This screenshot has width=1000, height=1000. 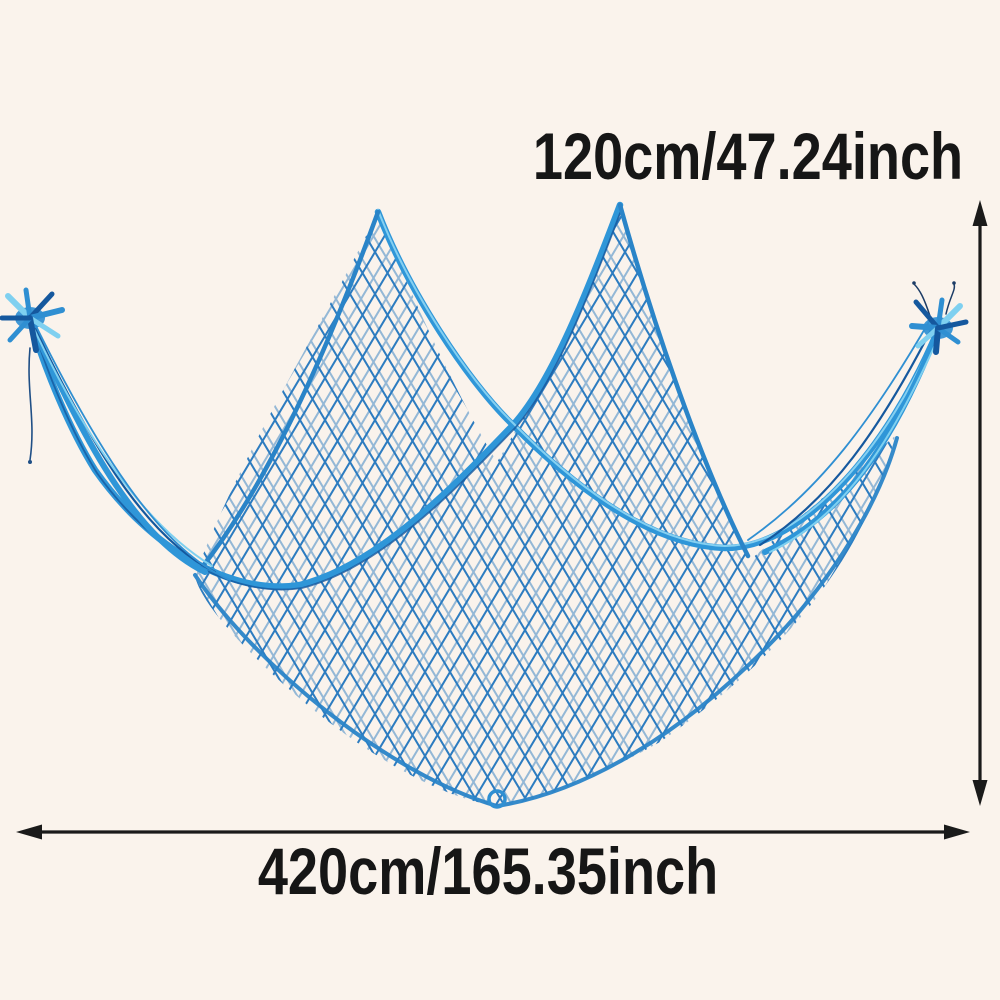 I want to click on arrowhead-up-icon, so click(x=980, y=213).